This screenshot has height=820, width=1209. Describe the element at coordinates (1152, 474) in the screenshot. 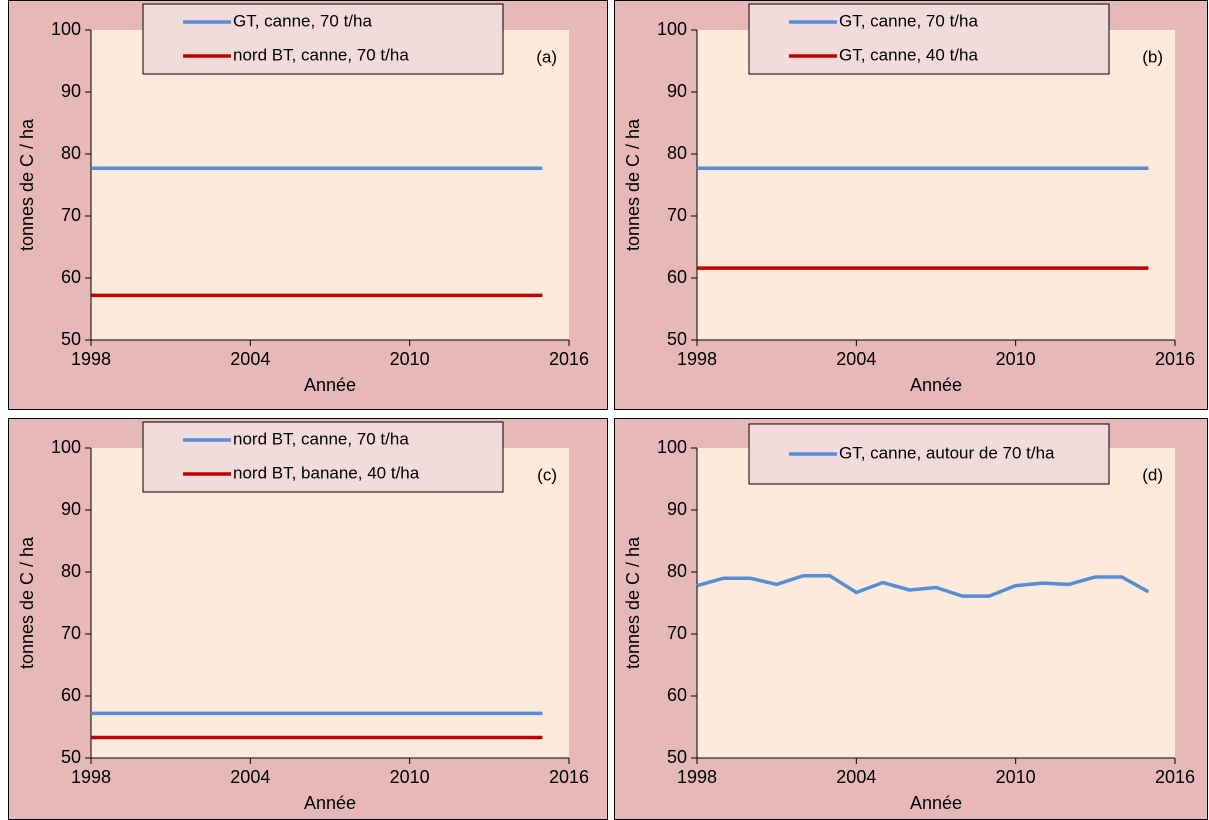

I see `panel-annotation: (d)` at that location.